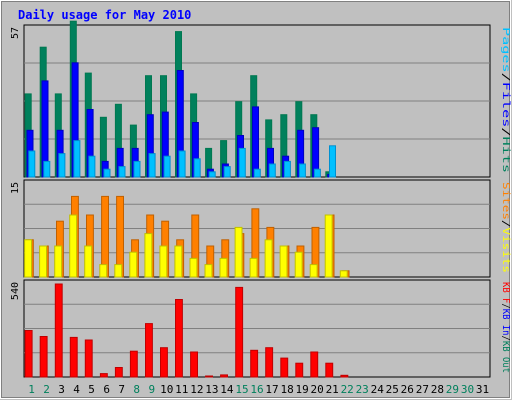 The image size is (512, 400). Describe the element at coordinates (286, 389) in the screenshot. I see `x-tick-label: 18` at that location.